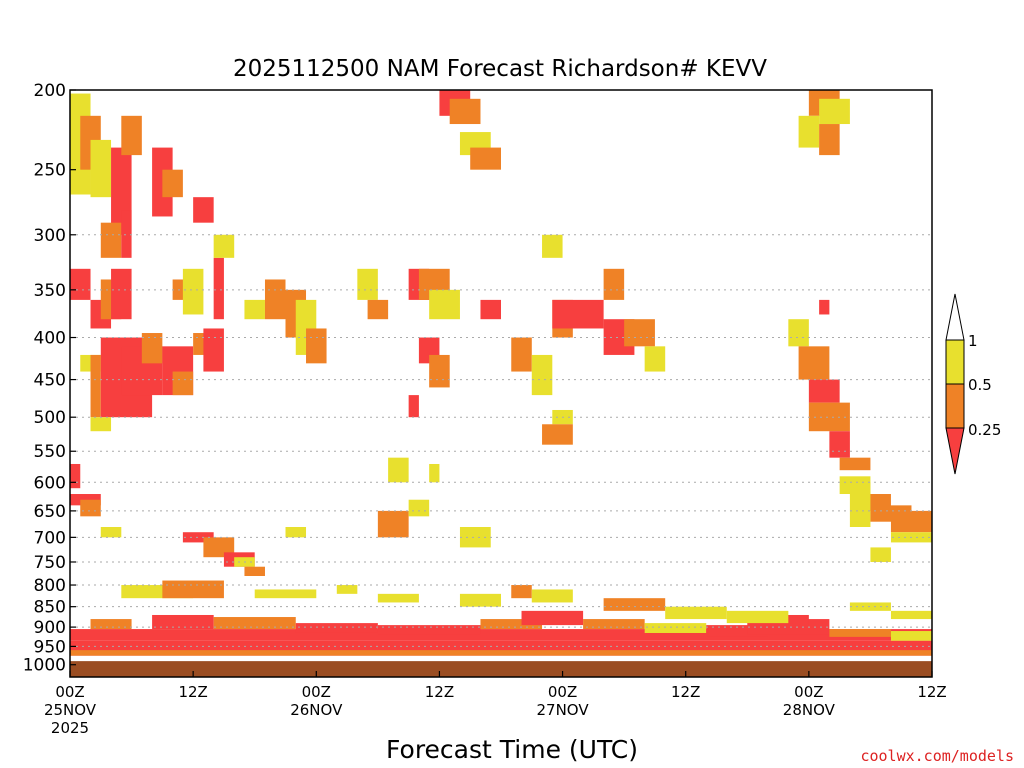 This screenshot has height=768, width=1024. I want to click on chart-title: 2025112500 NAM Forecast Richardson# KEVV, so click(500, 69).